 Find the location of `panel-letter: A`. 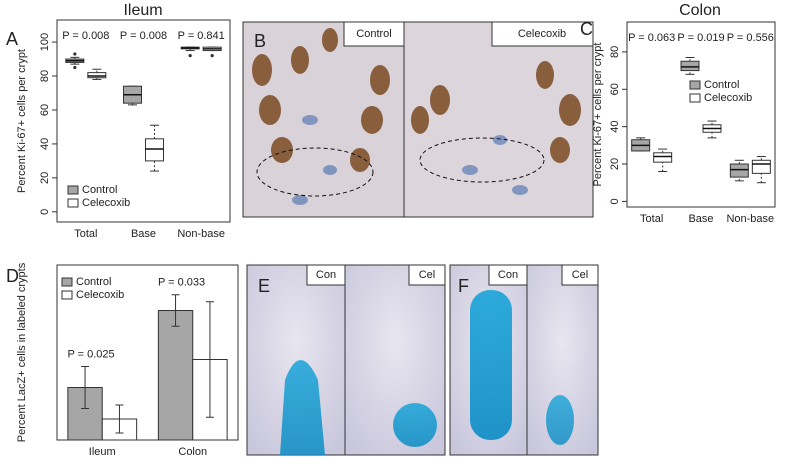

panel-letter: A is located at coordinates (12, 39).